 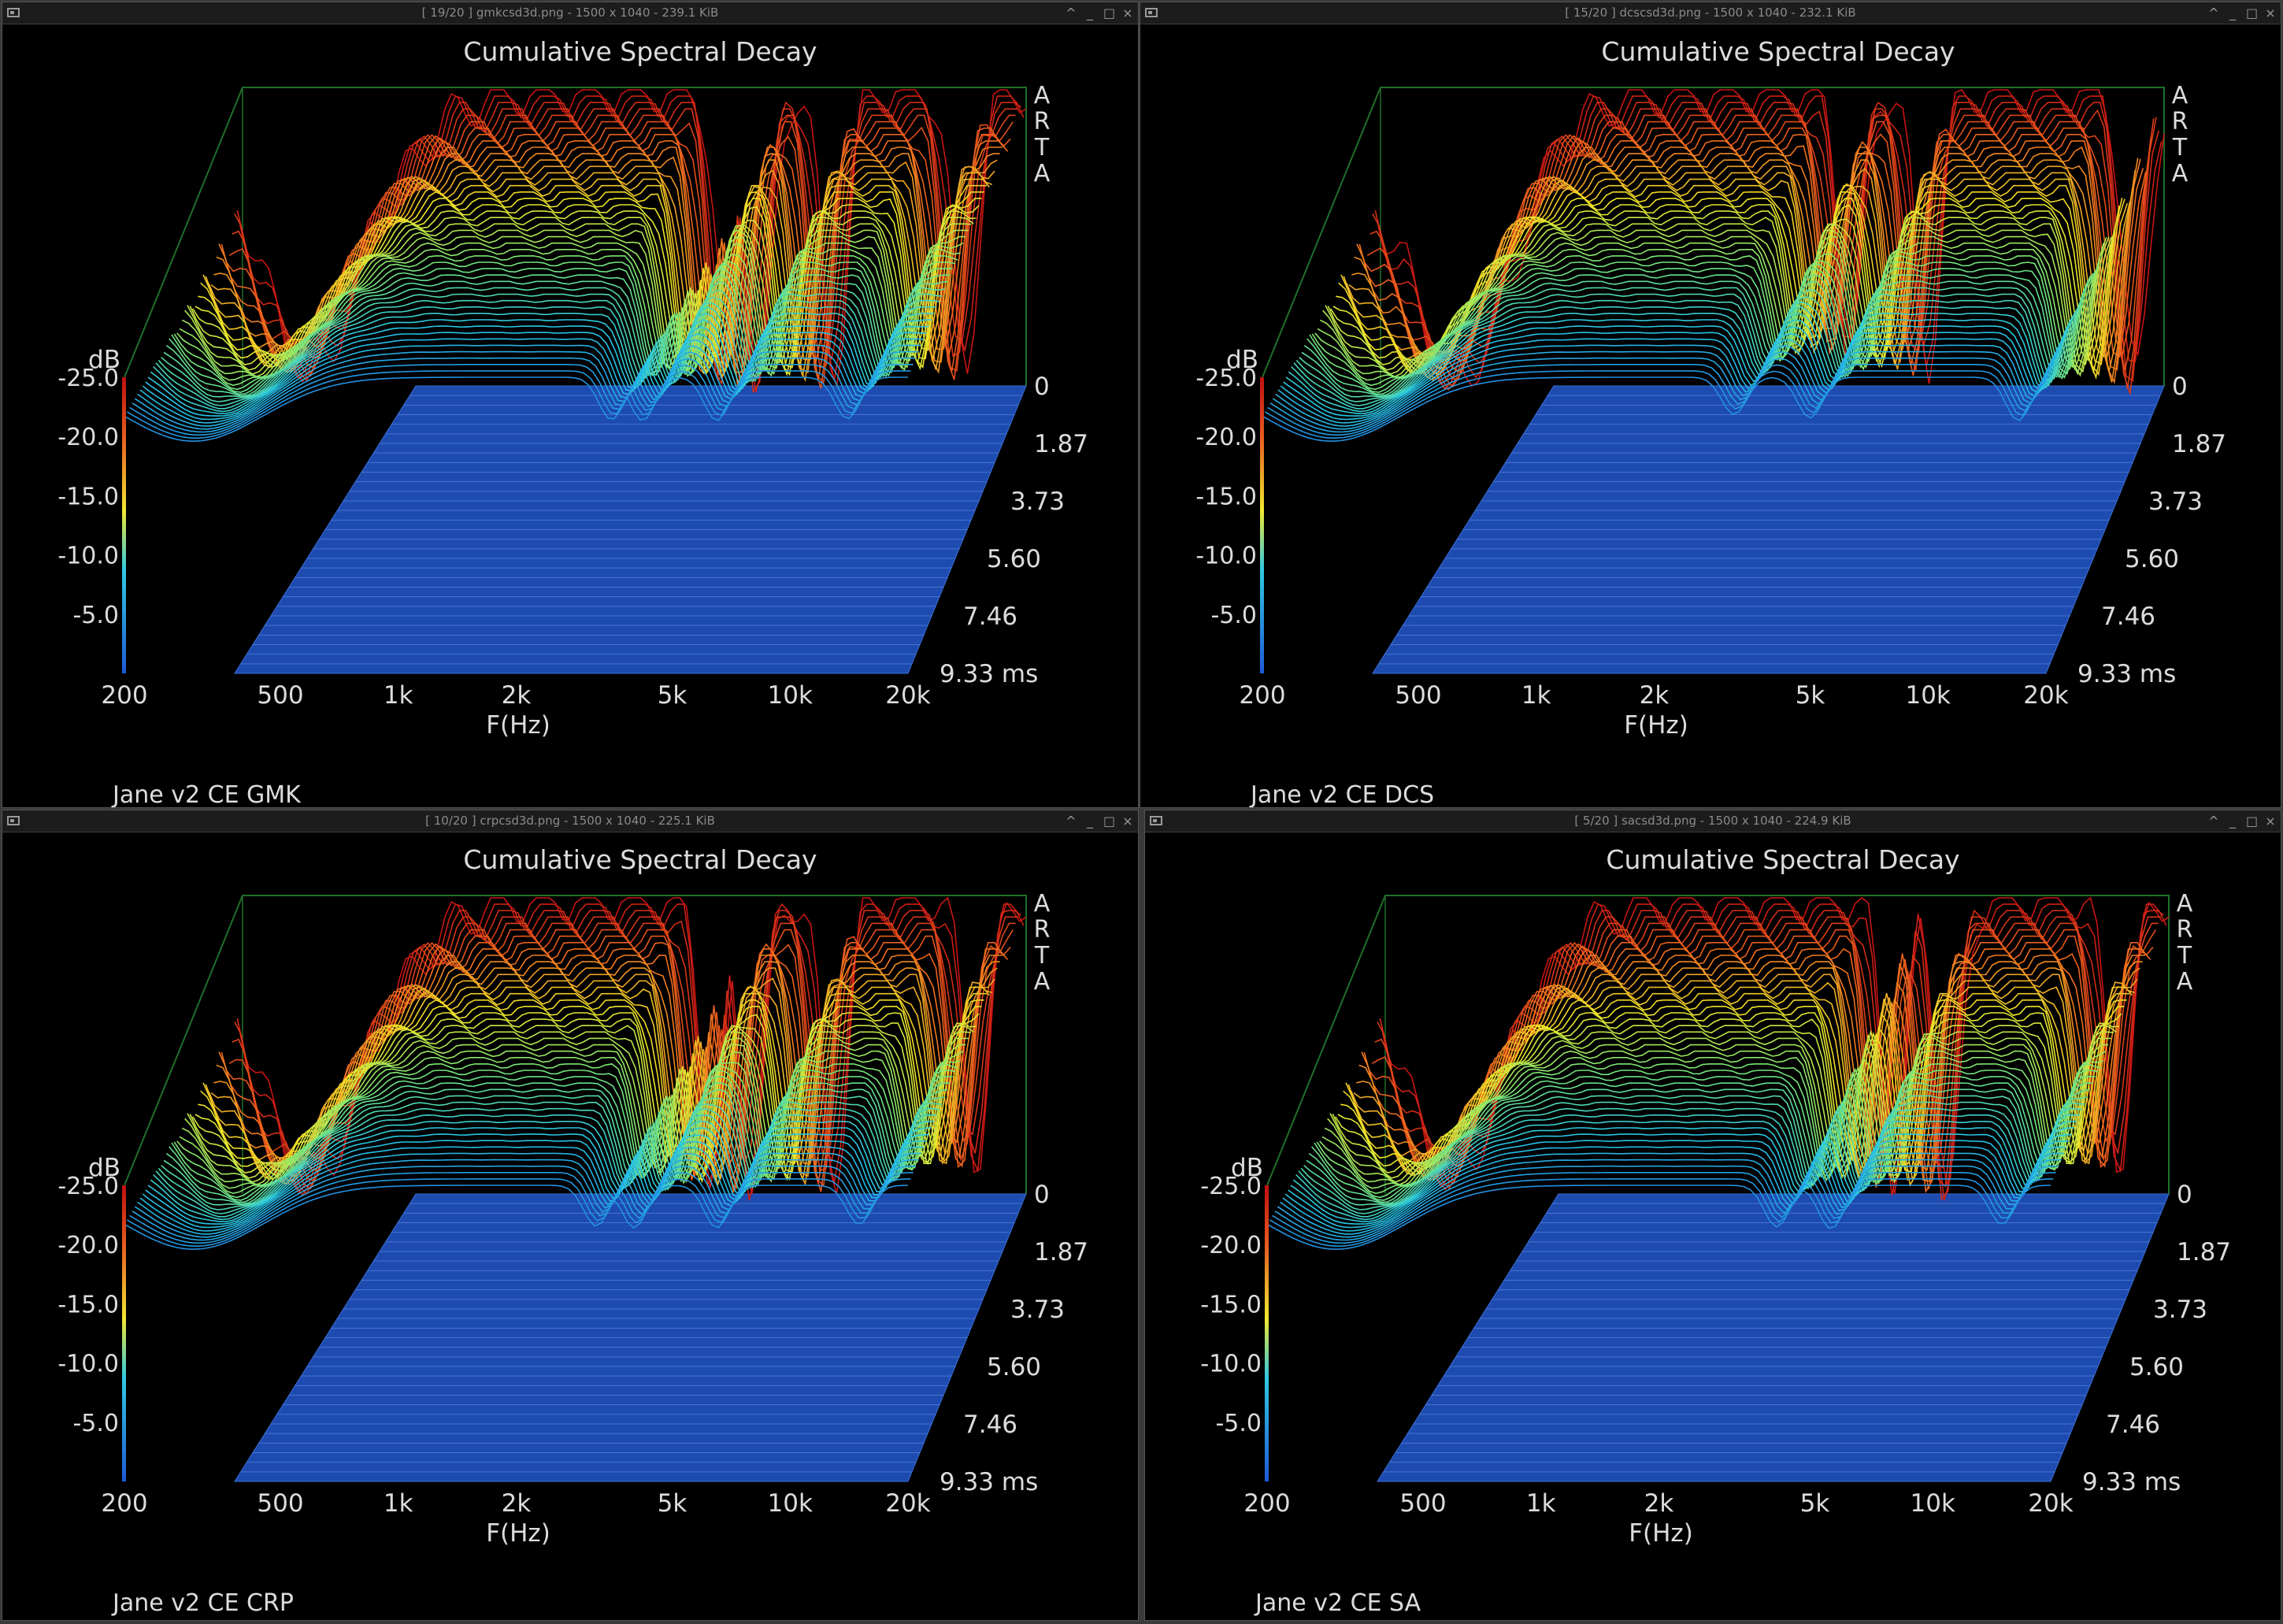 I want to click on z-tick-label: 0, so click(x=1042, y=387).